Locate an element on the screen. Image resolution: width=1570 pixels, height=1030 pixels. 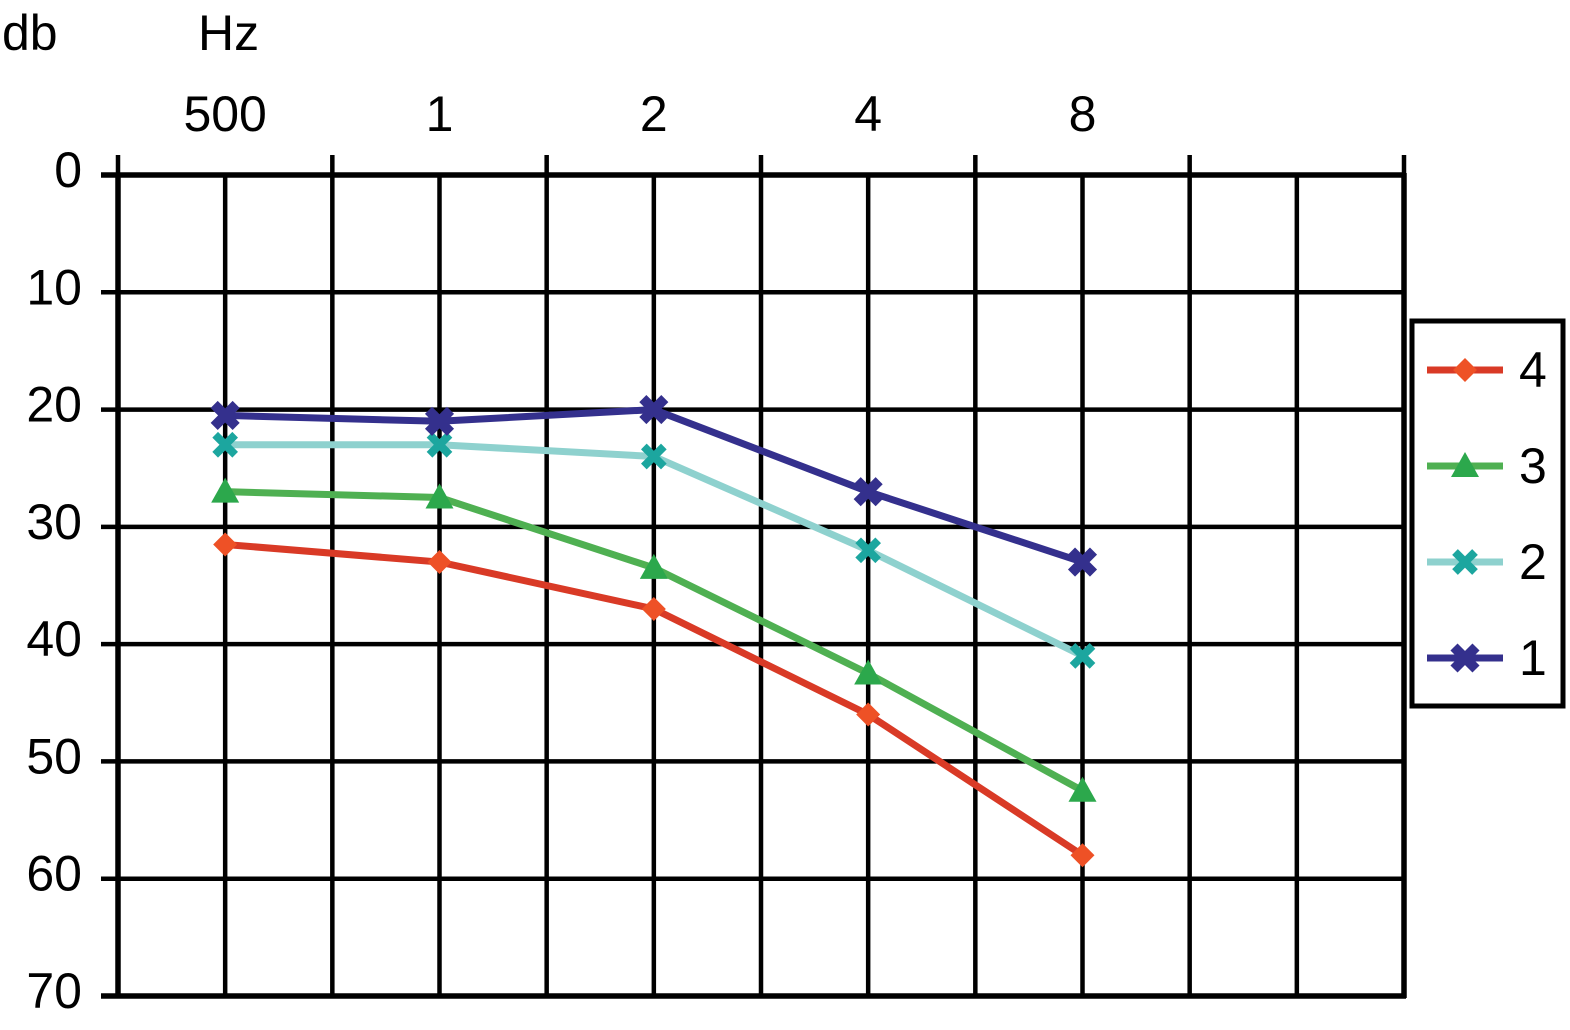
legend-label: 2 is located at coordinates (1533, 562).